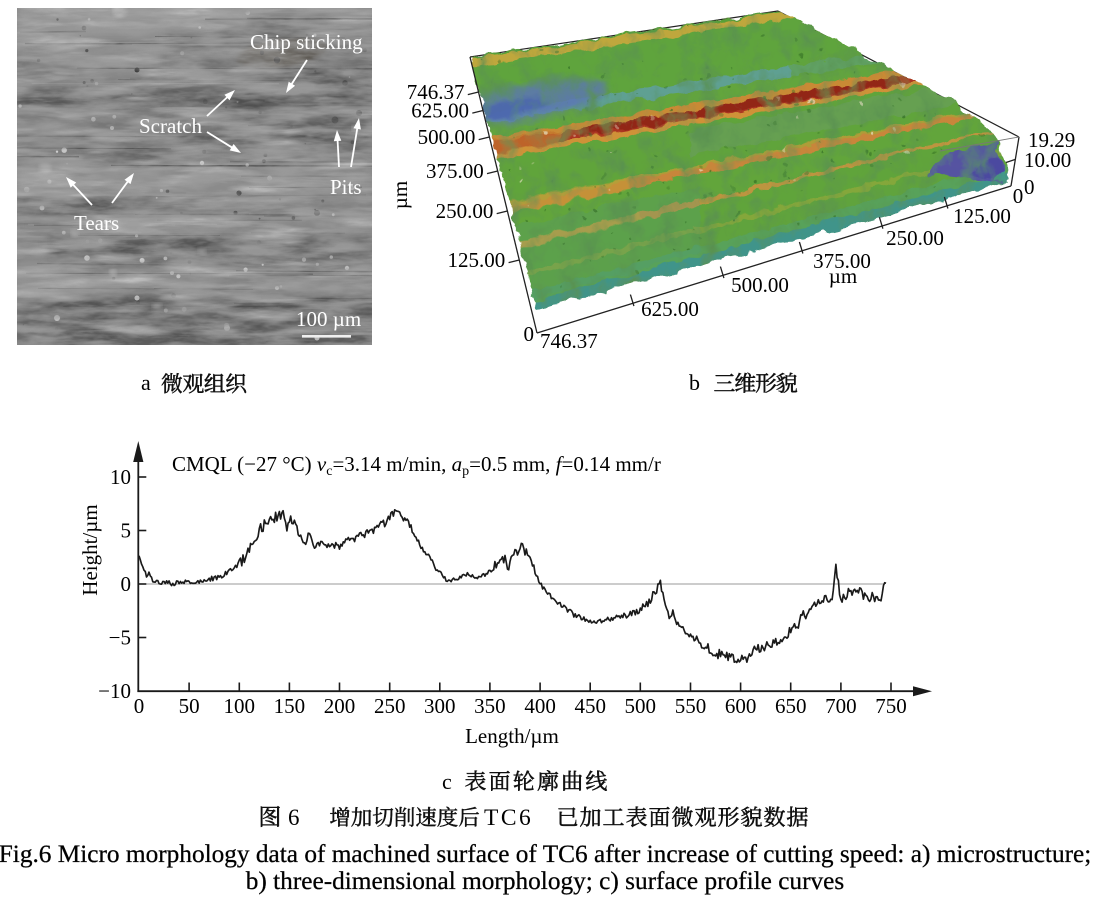  Describe the element at coordinates (508, 818) in the screenshot. I see `svg-text: TC6` at that location.